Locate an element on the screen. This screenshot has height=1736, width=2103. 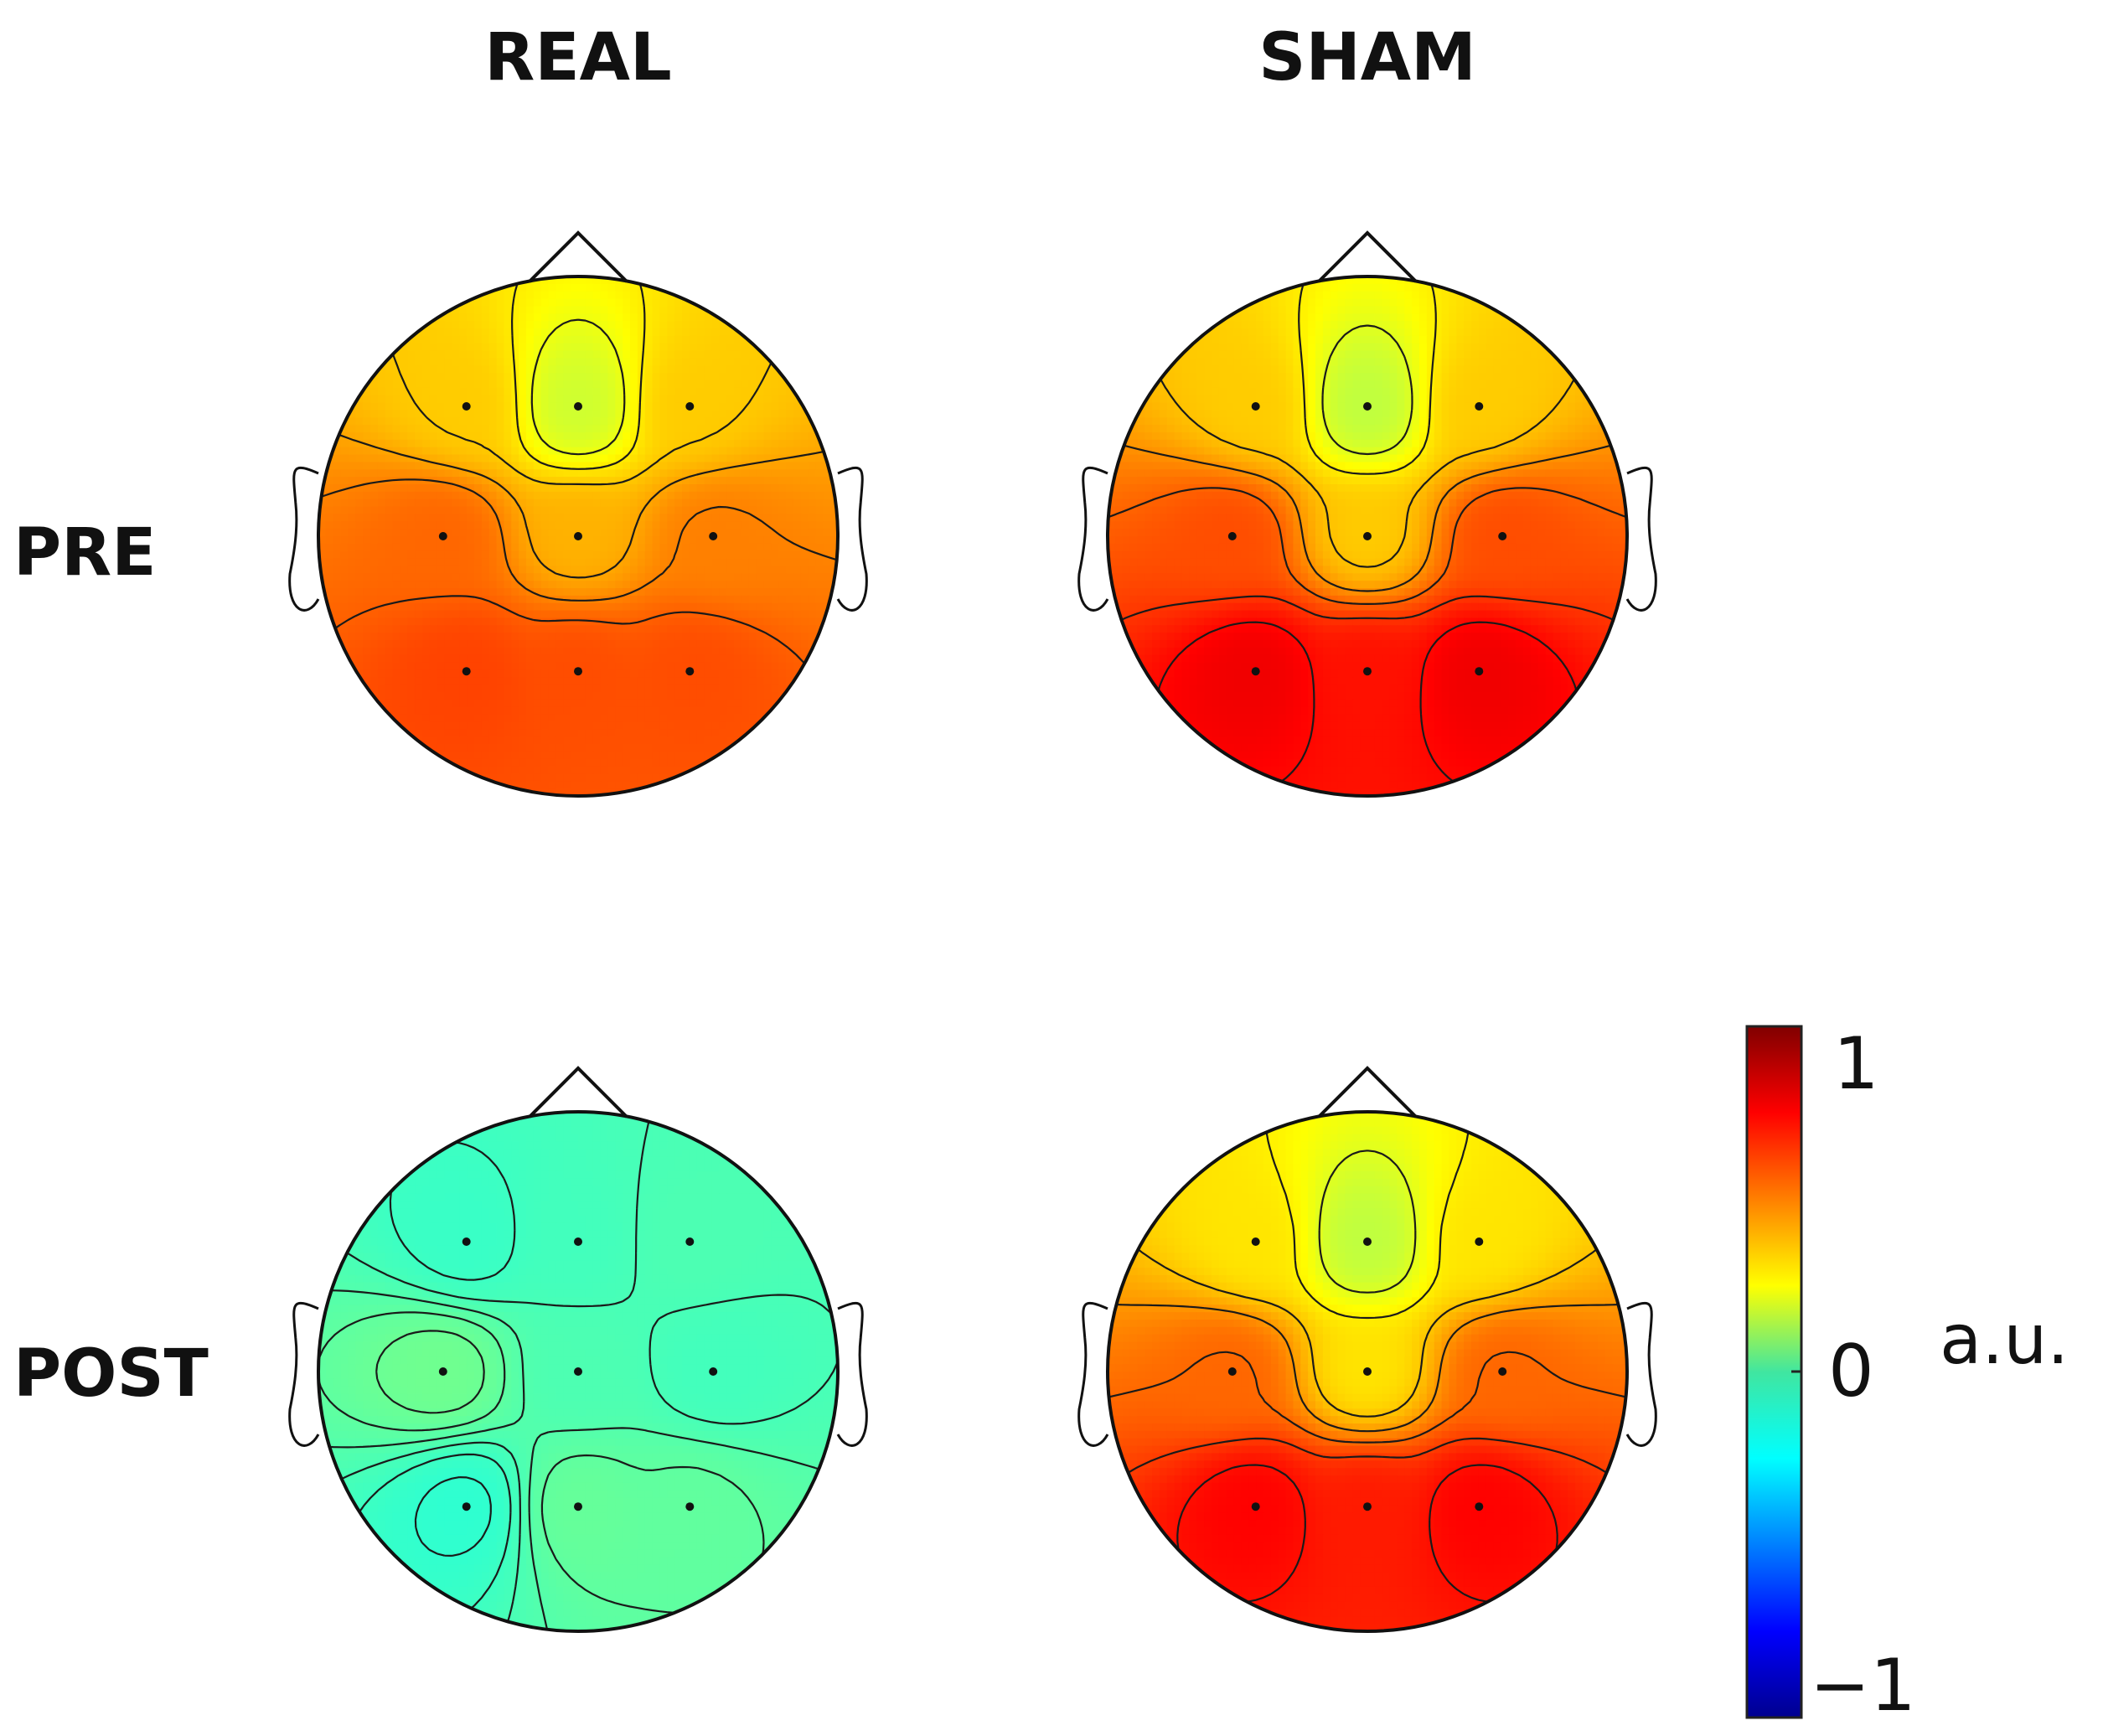
colorbar-unit-label: a.u. is located at coordinates (2004, 1340).